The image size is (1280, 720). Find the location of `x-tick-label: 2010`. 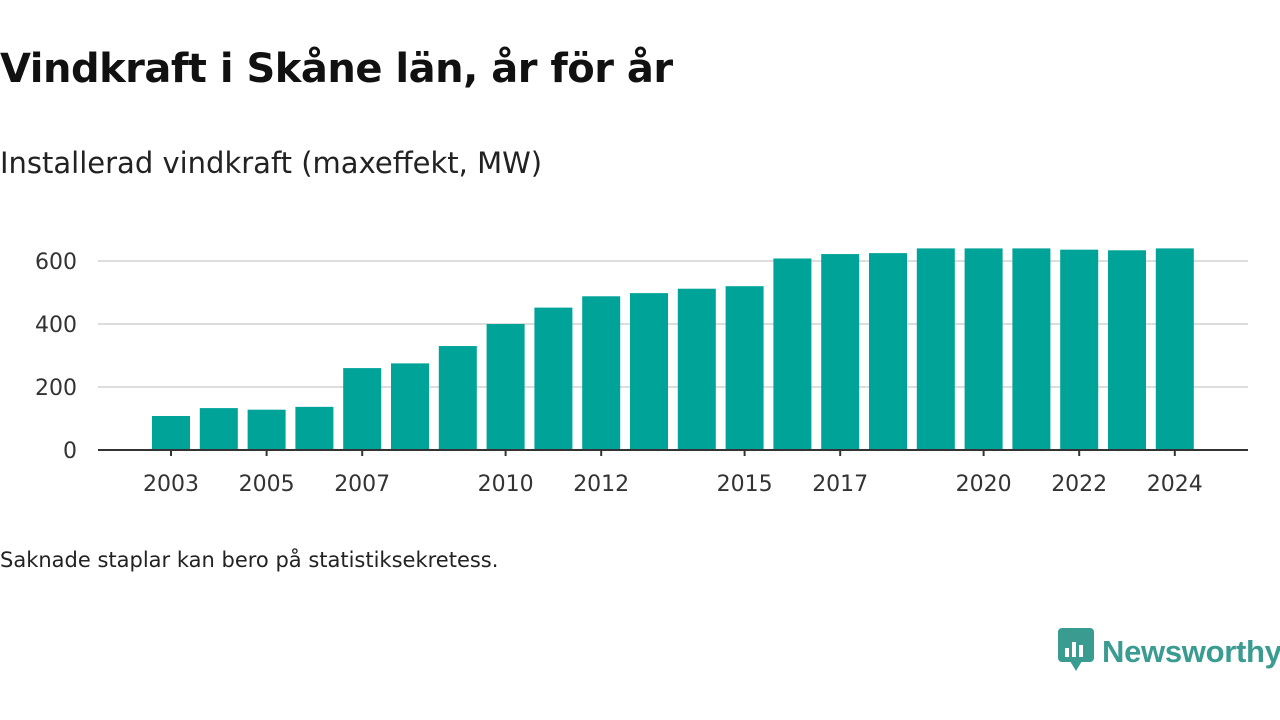

x-tick-label: 2010 is located at coordinates (506, 484).